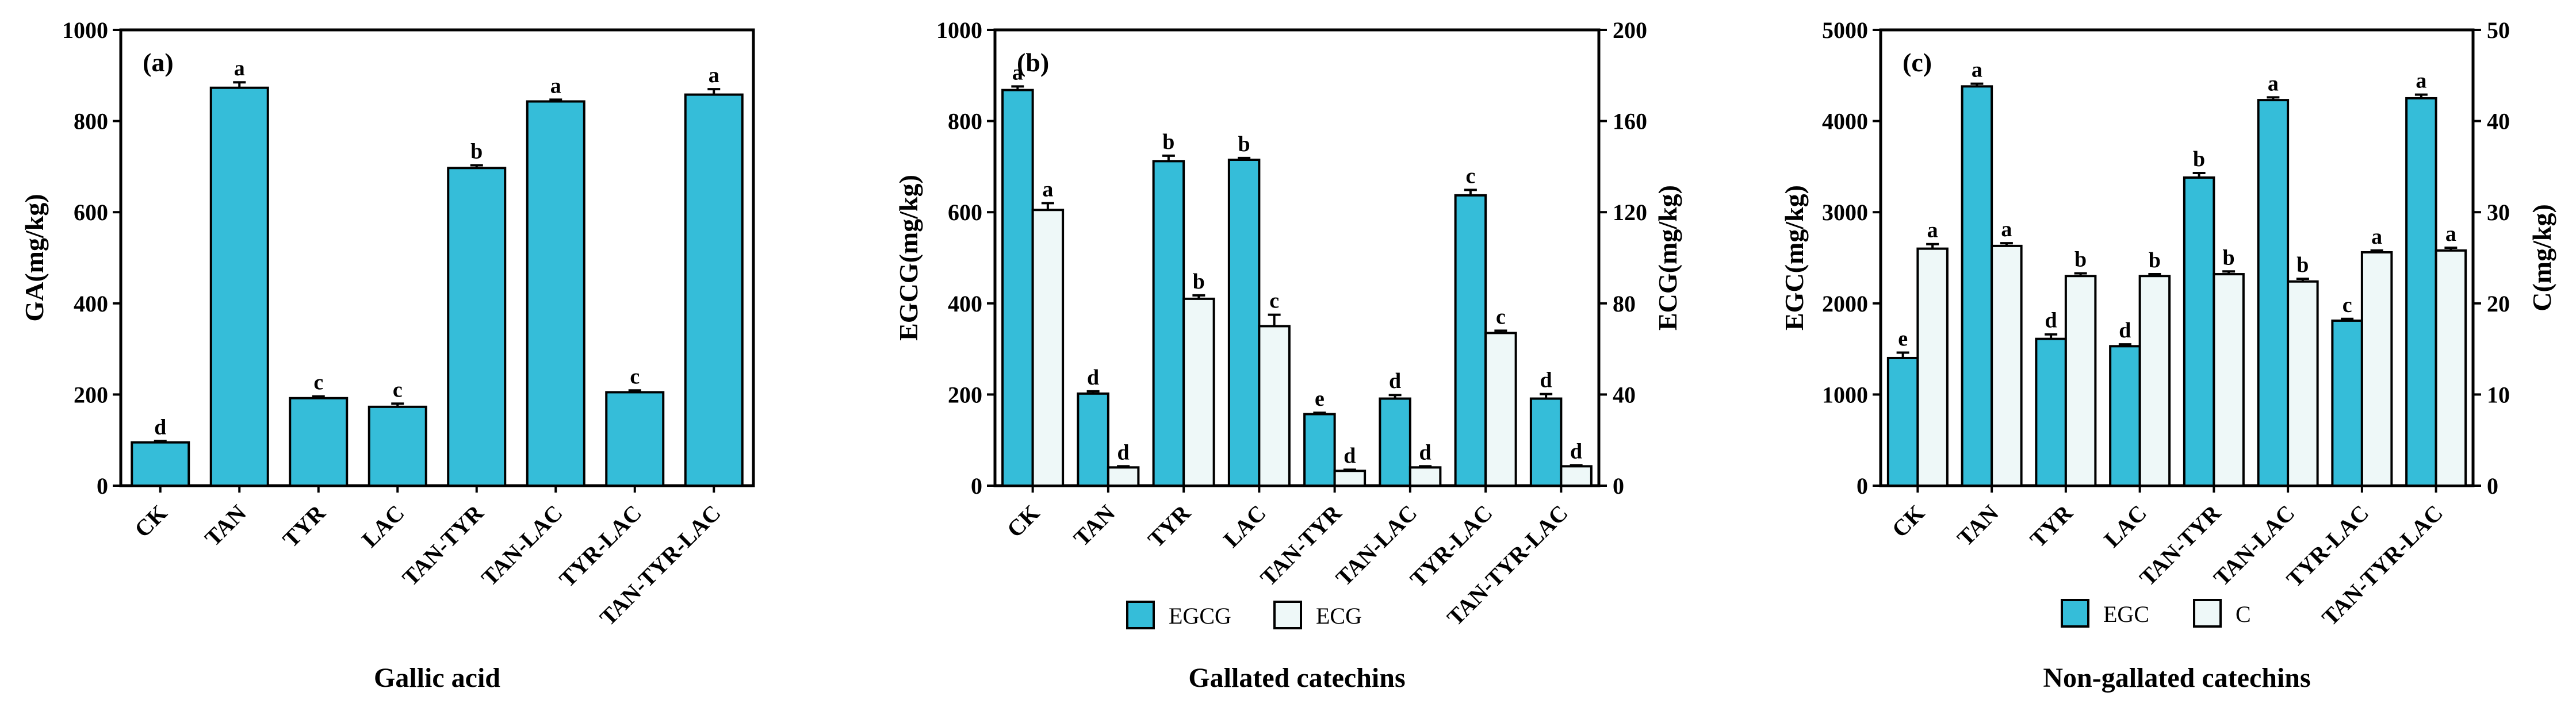 The image size is (2576, 715). I want to click on y-right-tick-label: 50, so click(2498, 30).